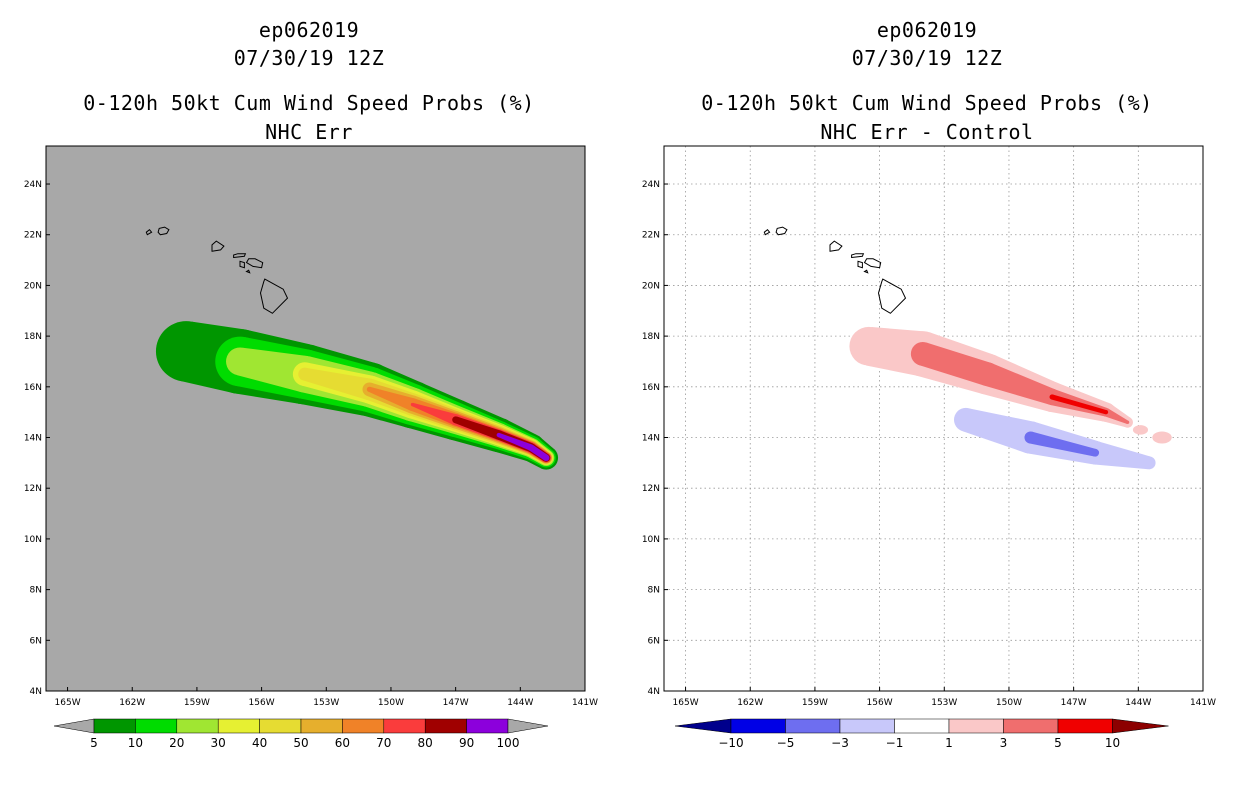  I want to click on x-tick-label: 153W, so click(944, 703).